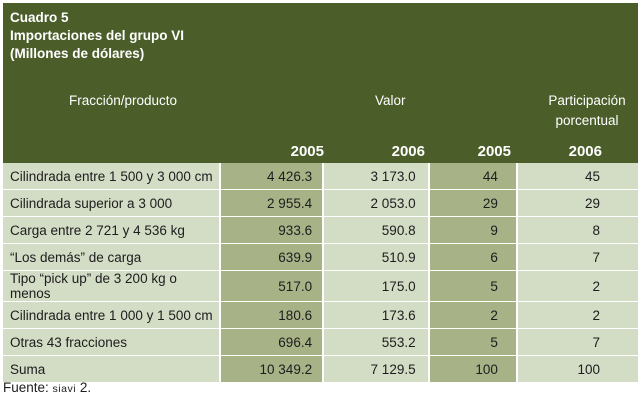 The image size is (641, 406). I want to click on value-2005-cell: 639.9, so click(271, 257).